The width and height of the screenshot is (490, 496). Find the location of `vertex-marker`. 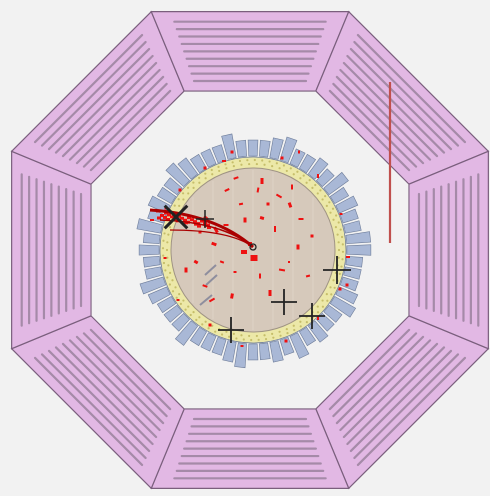

vertex-marker is located at coordinates (253, 247).